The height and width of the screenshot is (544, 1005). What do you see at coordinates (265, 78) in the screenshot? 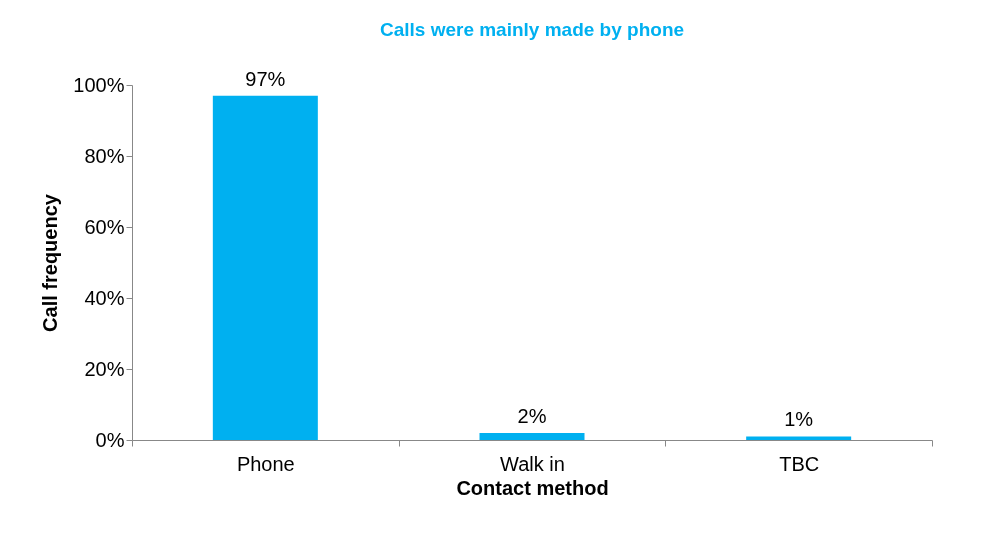
I see `data-label: 97%` at bounding box center [265, 78].